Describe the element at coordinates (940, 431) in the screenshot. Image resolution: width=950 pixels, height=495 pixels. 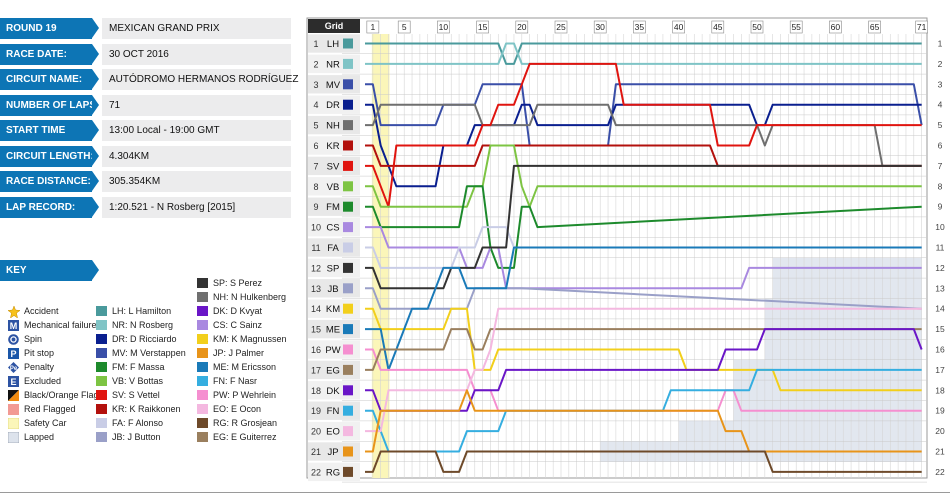
I see `position-tick-label: 20` at that location.